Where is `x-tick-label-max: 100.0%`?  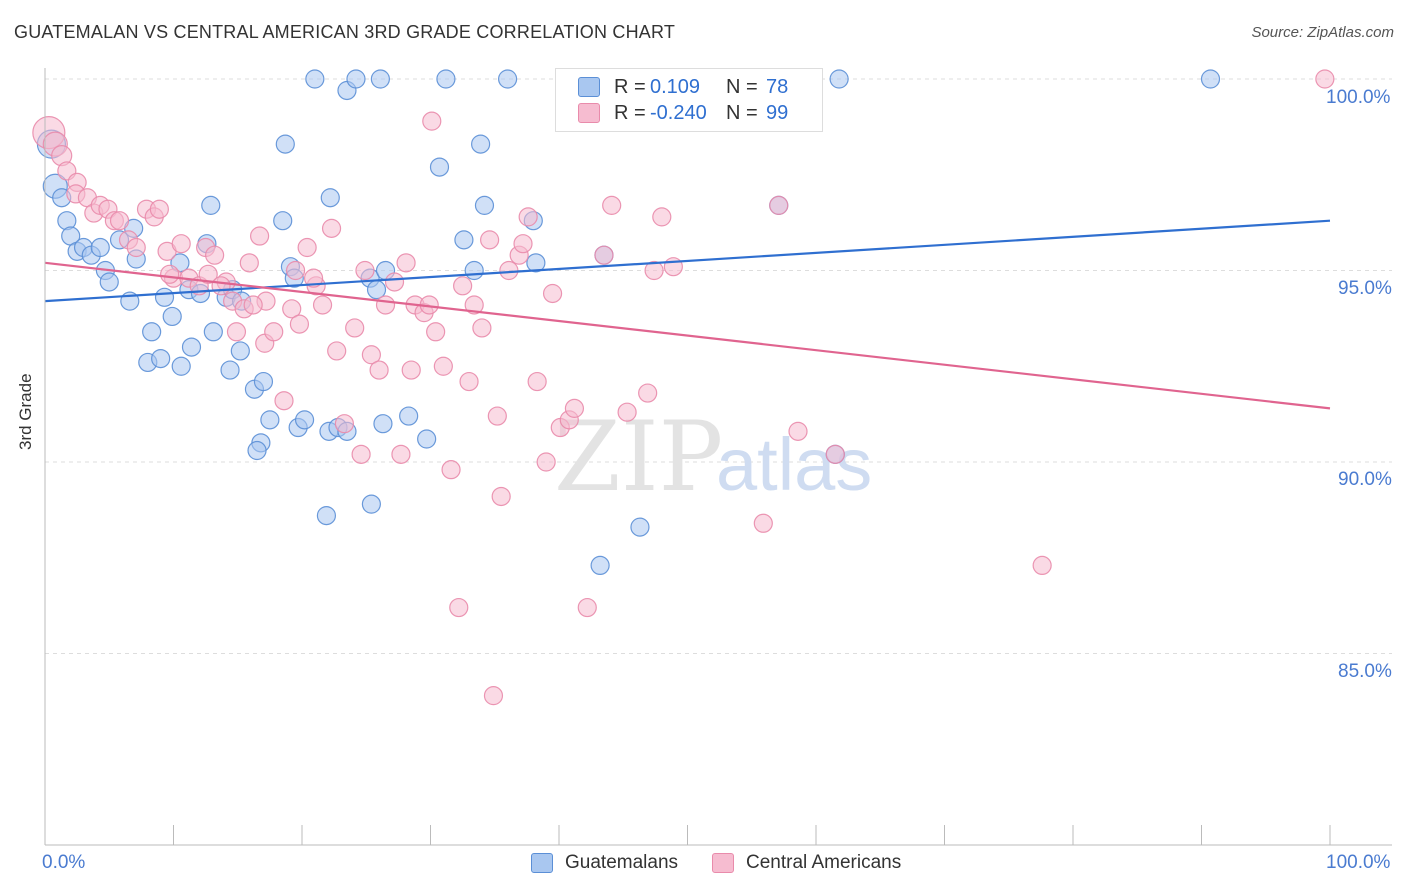 x-tick-label-max: 100.0% is located at coordinates (1358, 862).